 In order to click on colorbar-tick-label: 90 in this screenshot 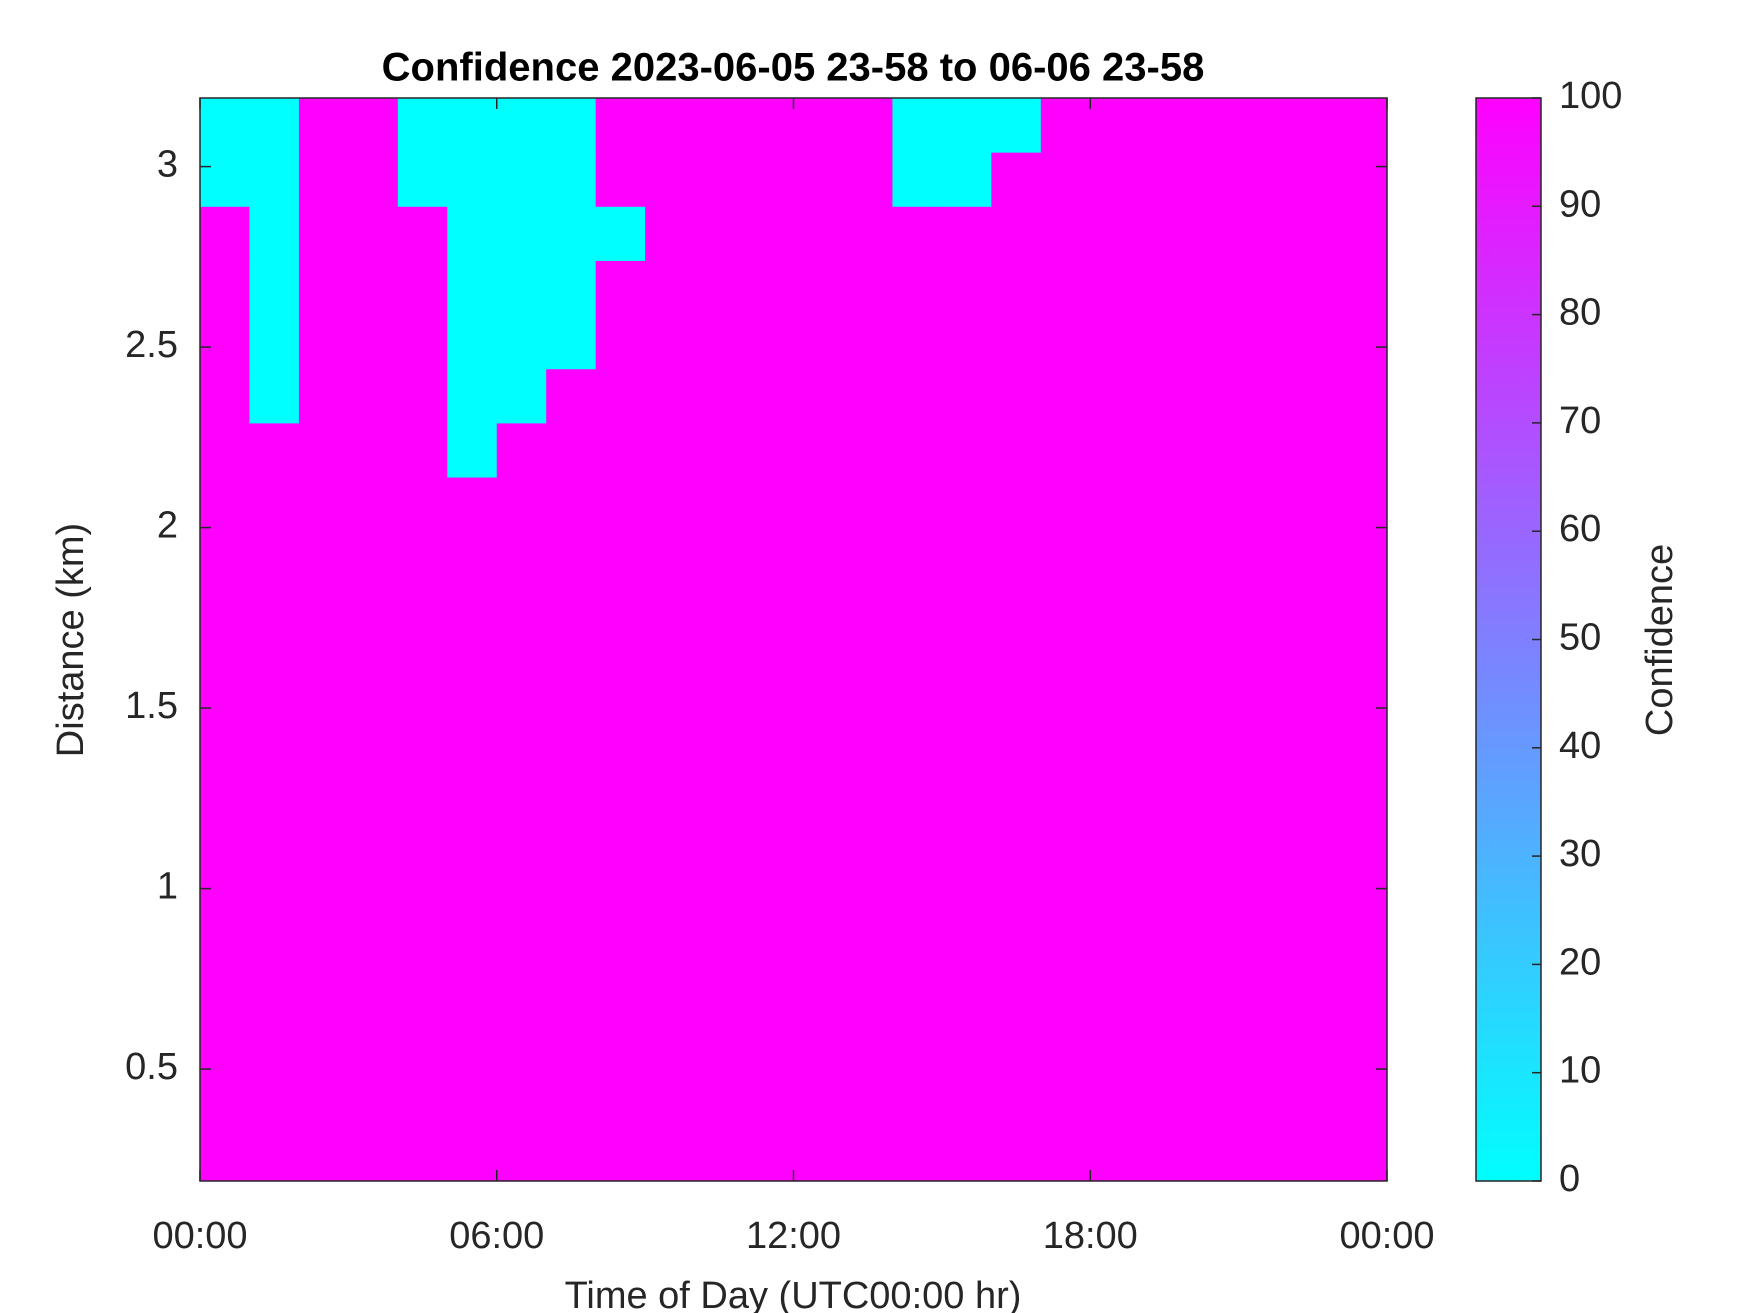, I will do `click(1580, 204)`.